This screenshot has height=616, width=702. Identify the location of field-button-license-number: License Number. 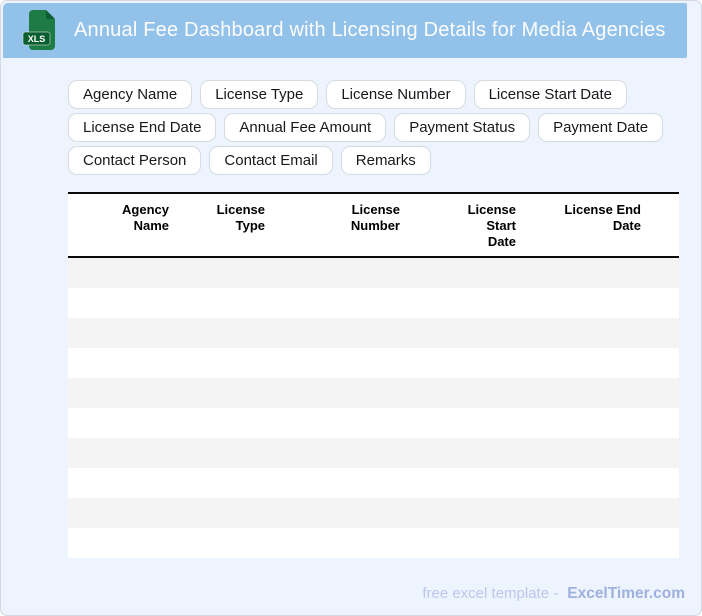
(396, 94).